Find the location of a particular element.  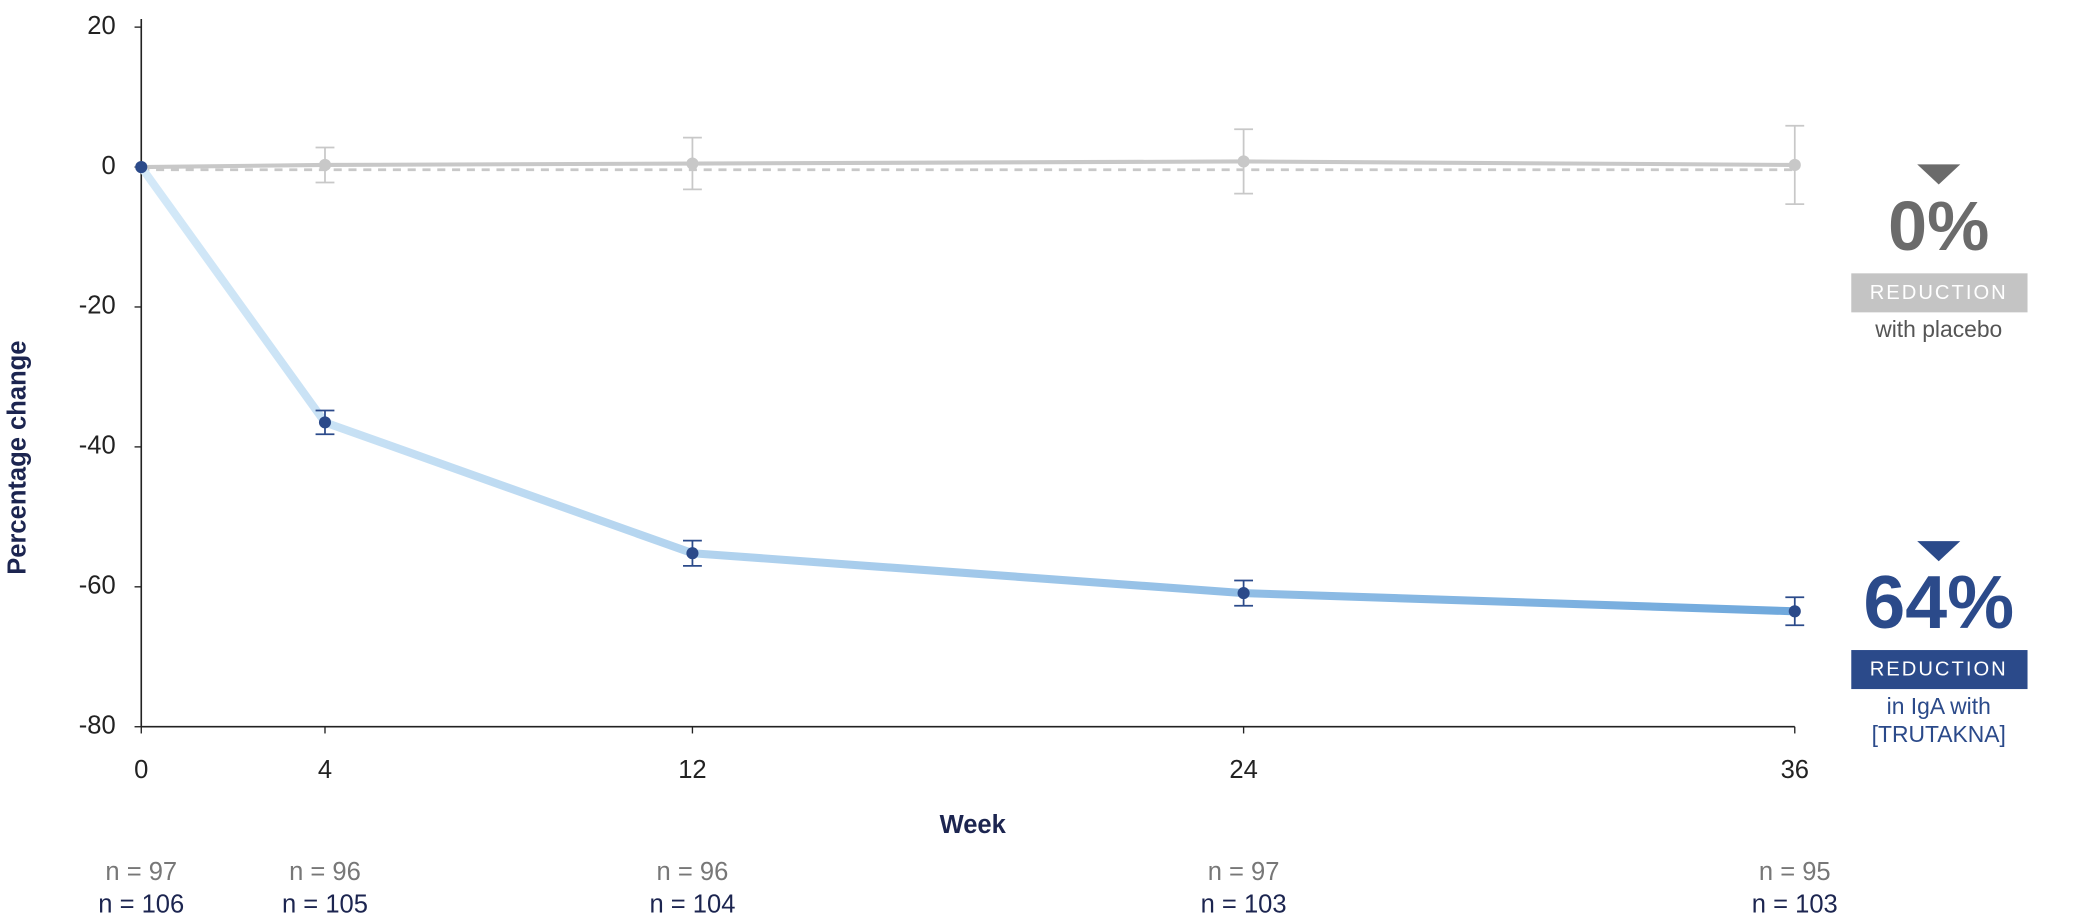

y-tick-label: 20 is located at coordinates (101, 26).